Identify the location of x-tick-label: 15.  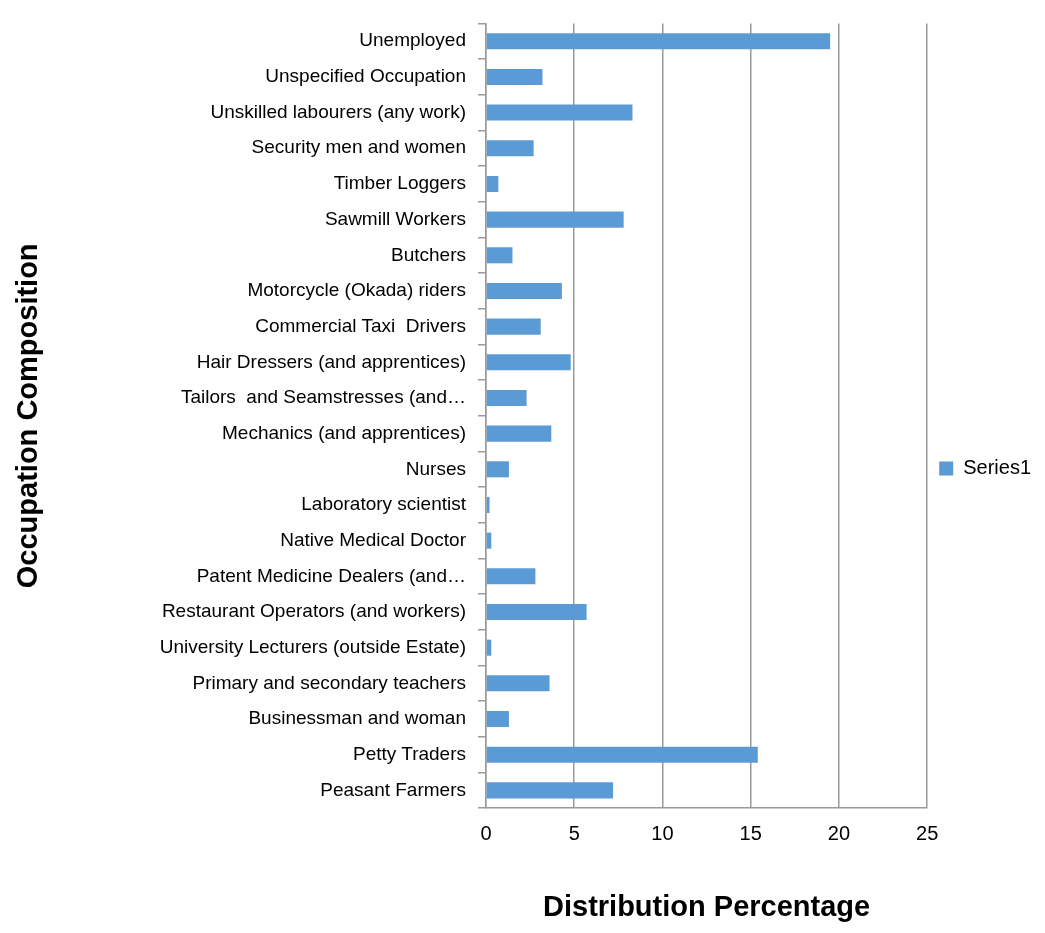
(750, 832).